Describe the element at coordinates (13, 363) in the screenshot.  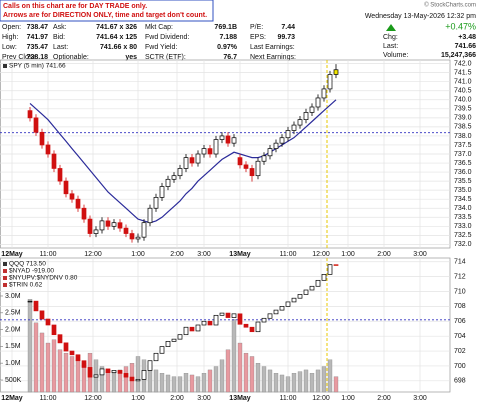
I see `volume-tick-label: 1.0M` at that location.